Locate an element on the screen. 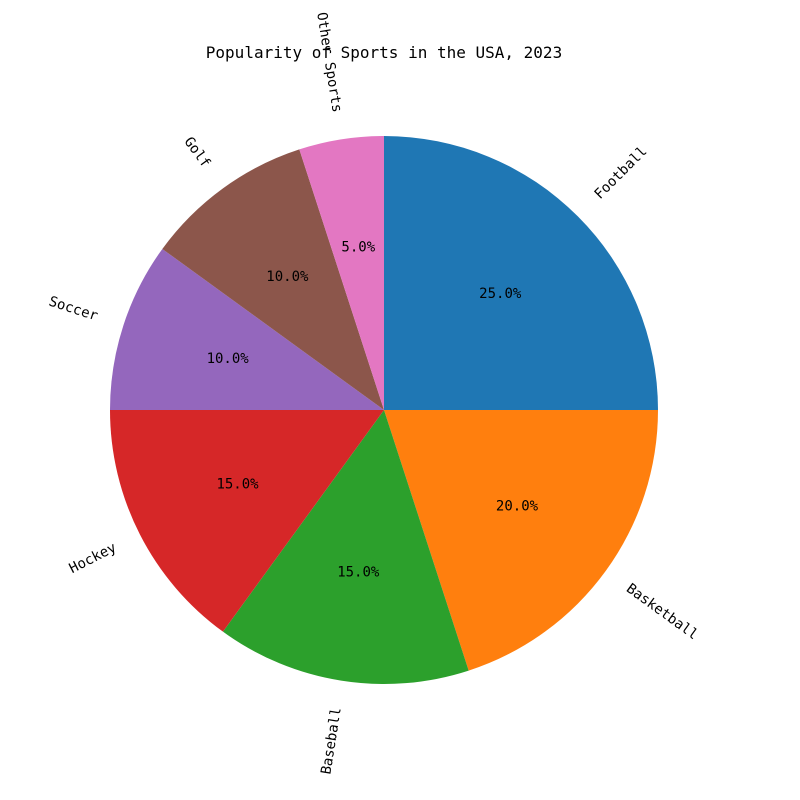 The height and width of the screenshot is (800, 800). slice-other-sports is located at coordinates (341, 273).